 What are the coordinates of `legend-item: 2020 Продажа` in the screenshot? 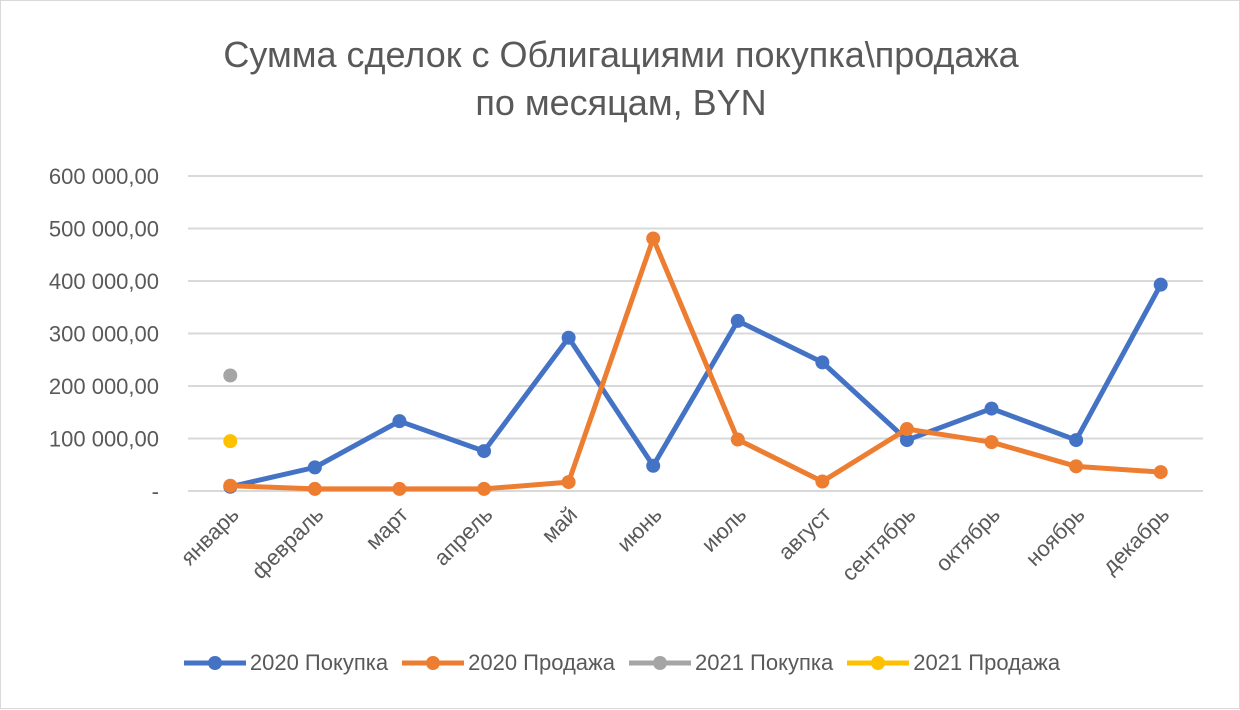 It's located at (507, 663).